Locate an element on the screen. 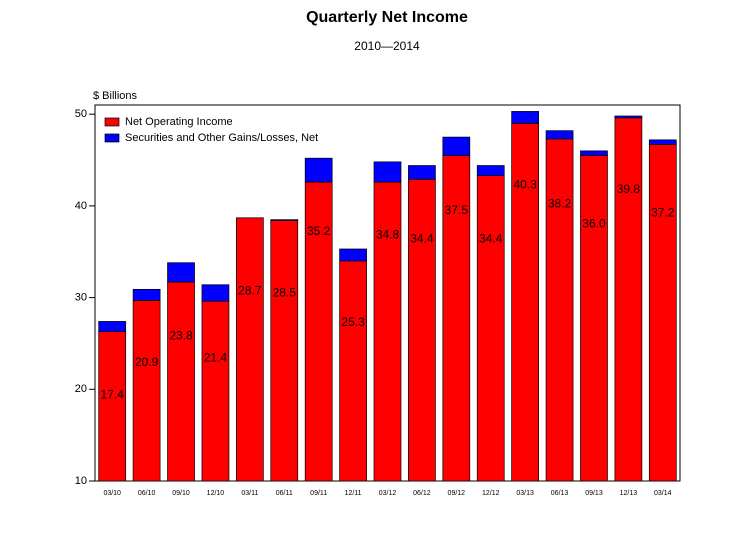 Image resolution: width=733 pixels, height=555 pixels. x-tick-label: 06/10 is located at coordinates (147, 493).